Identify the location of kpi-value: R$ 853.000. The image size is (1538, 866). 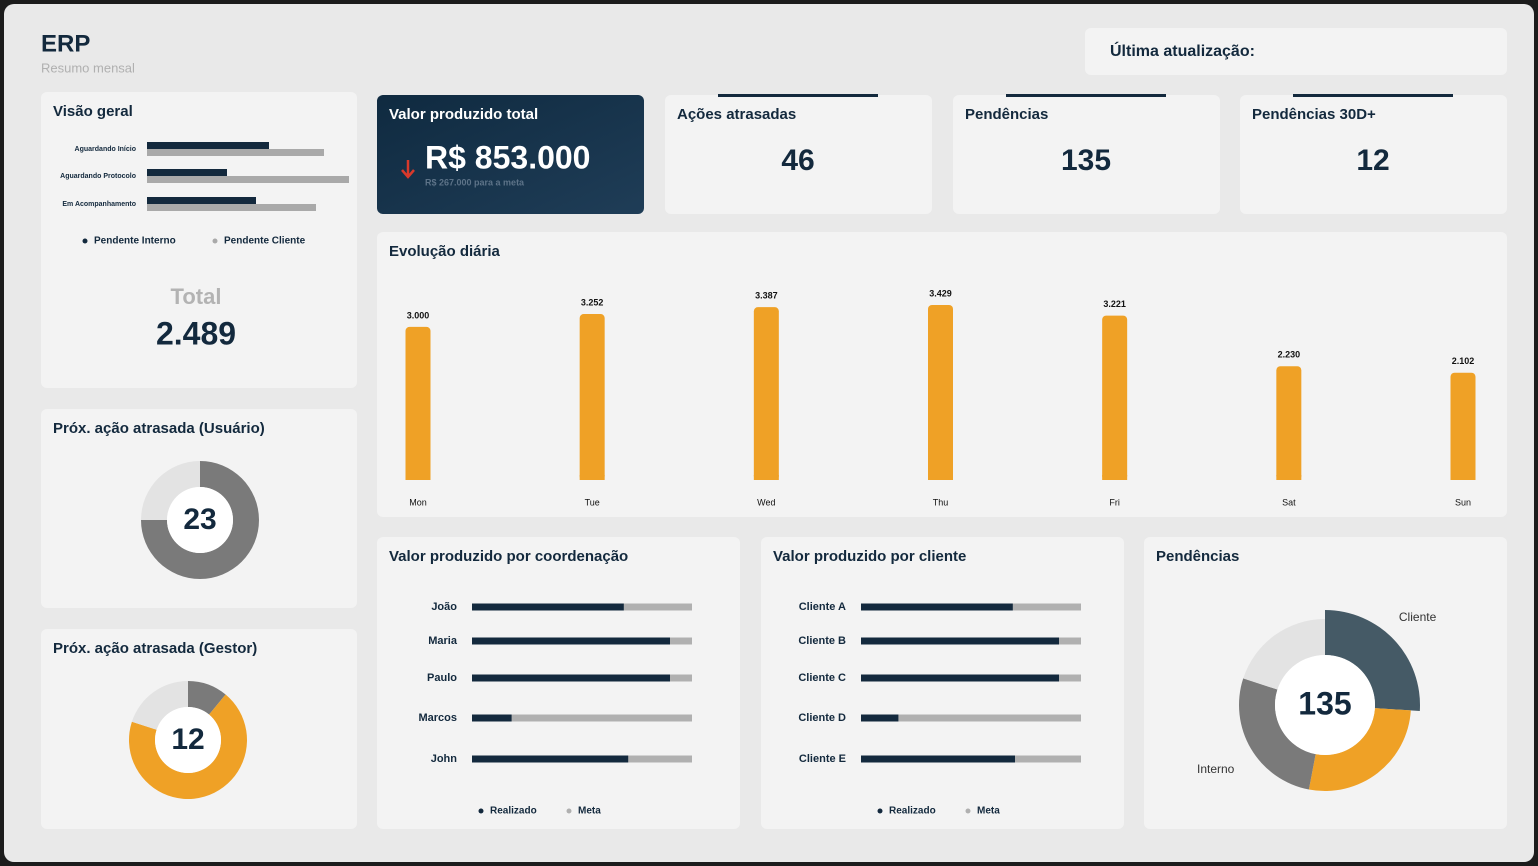
(507, 157).